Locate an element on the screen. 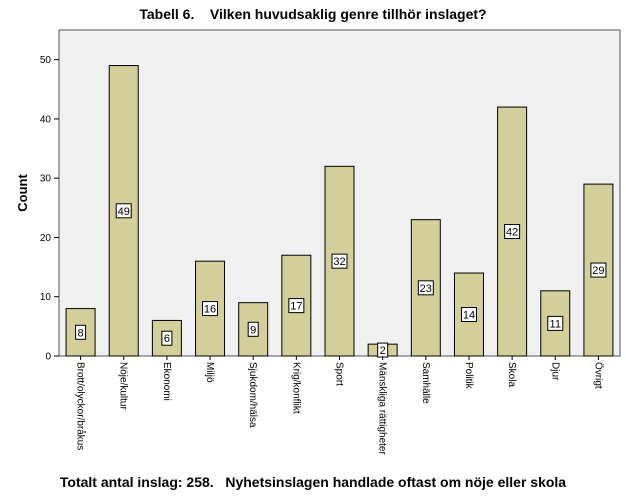 This screenshot has height=501, width=626. bar-group: 11 is located at coordinates (555, 323).